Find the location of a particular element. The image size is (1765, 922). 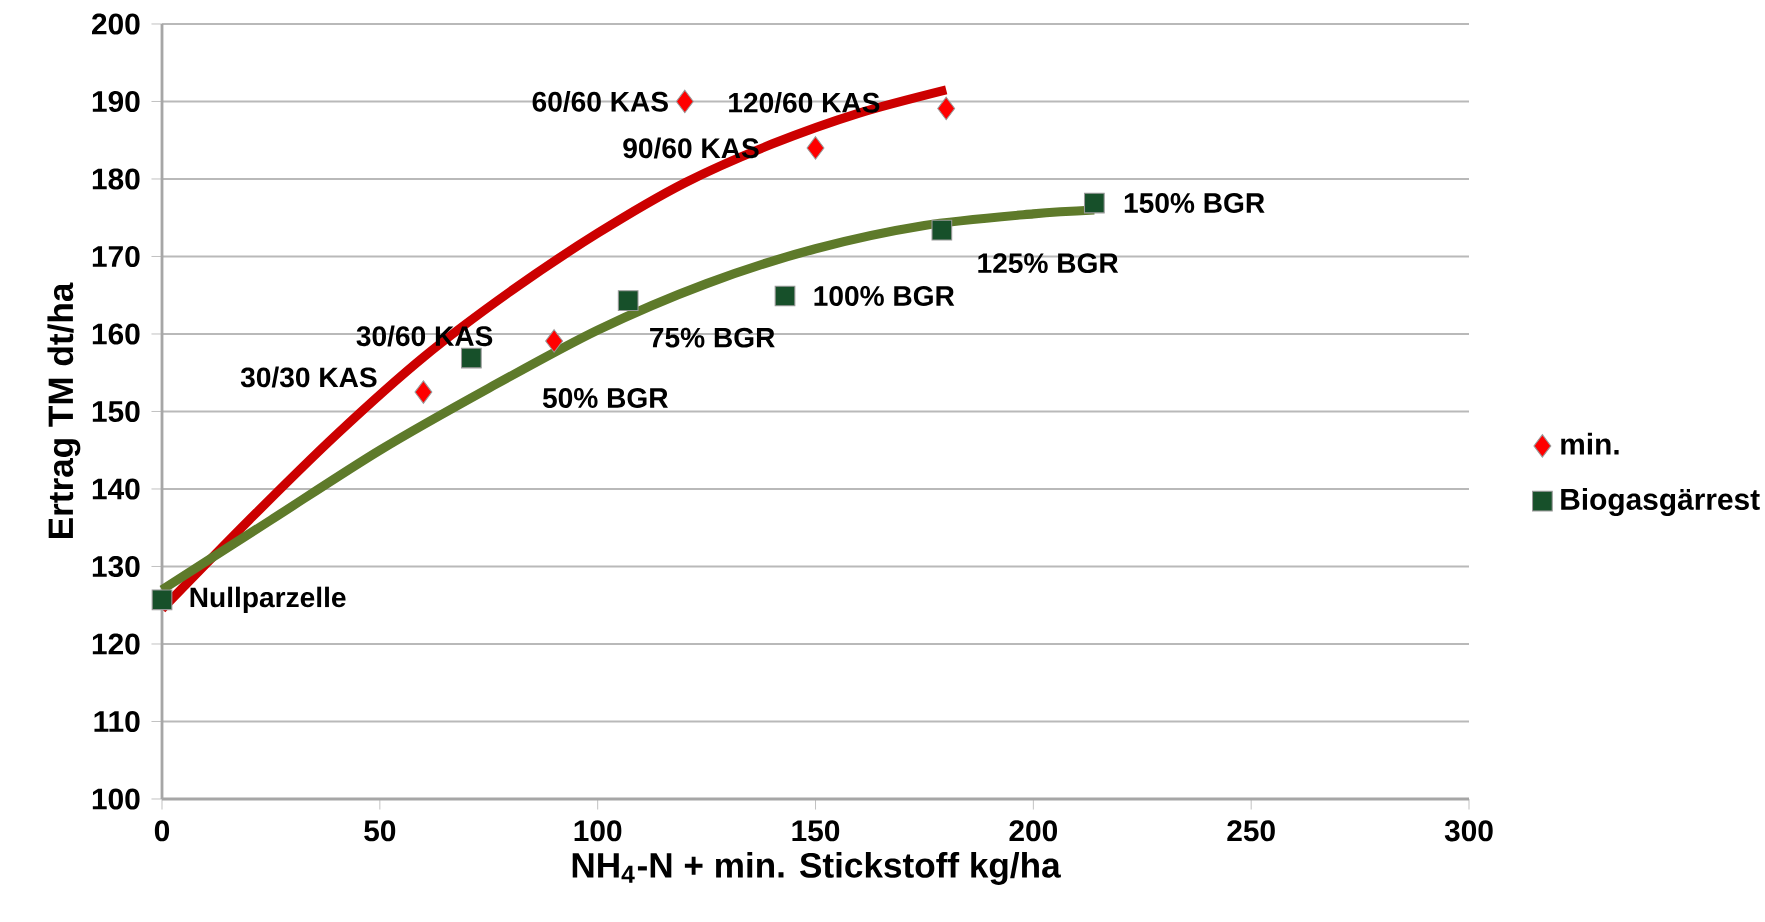

x-axis-title: NH$_{4}$-N + min. Stickstoff kg/ha is located at coordinates (816, 868).